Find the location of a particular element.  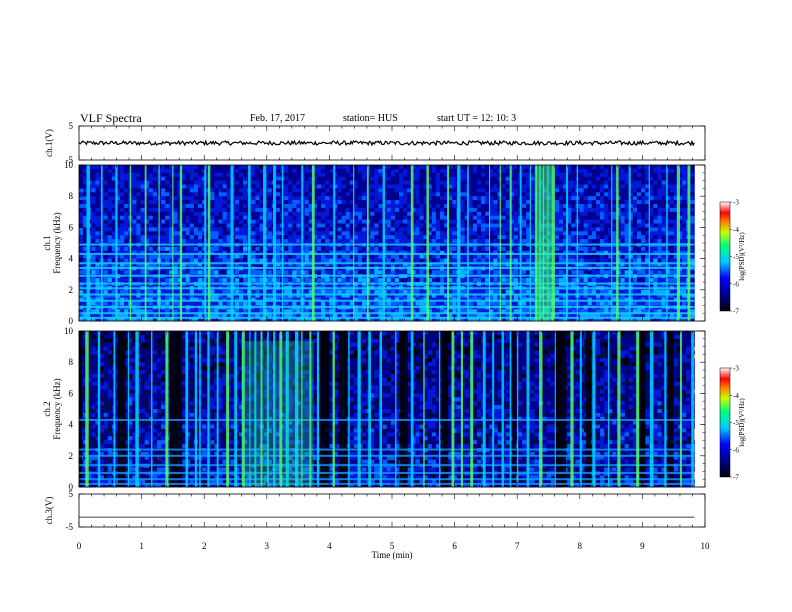

burst-7.2min is located at coordinates (530, 243).